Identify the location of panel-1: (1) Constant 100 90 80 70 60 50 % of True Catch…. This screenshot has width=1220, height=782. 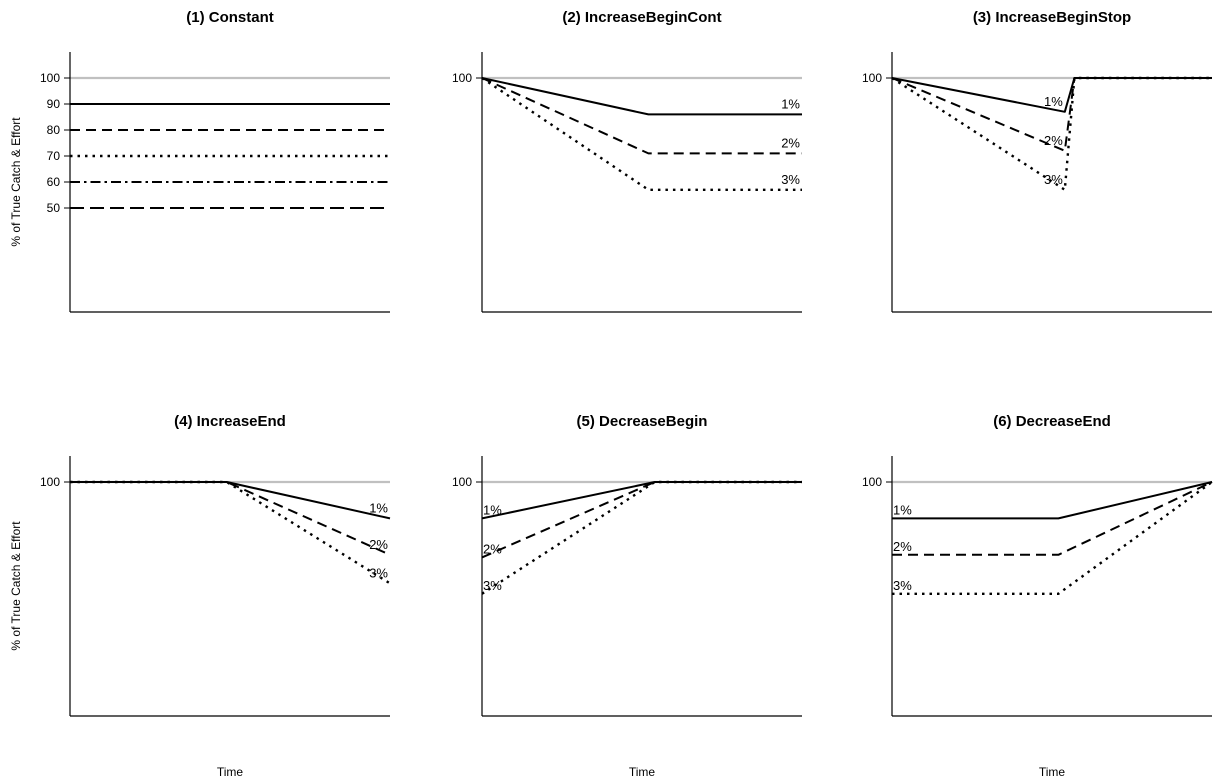
(199, 161).